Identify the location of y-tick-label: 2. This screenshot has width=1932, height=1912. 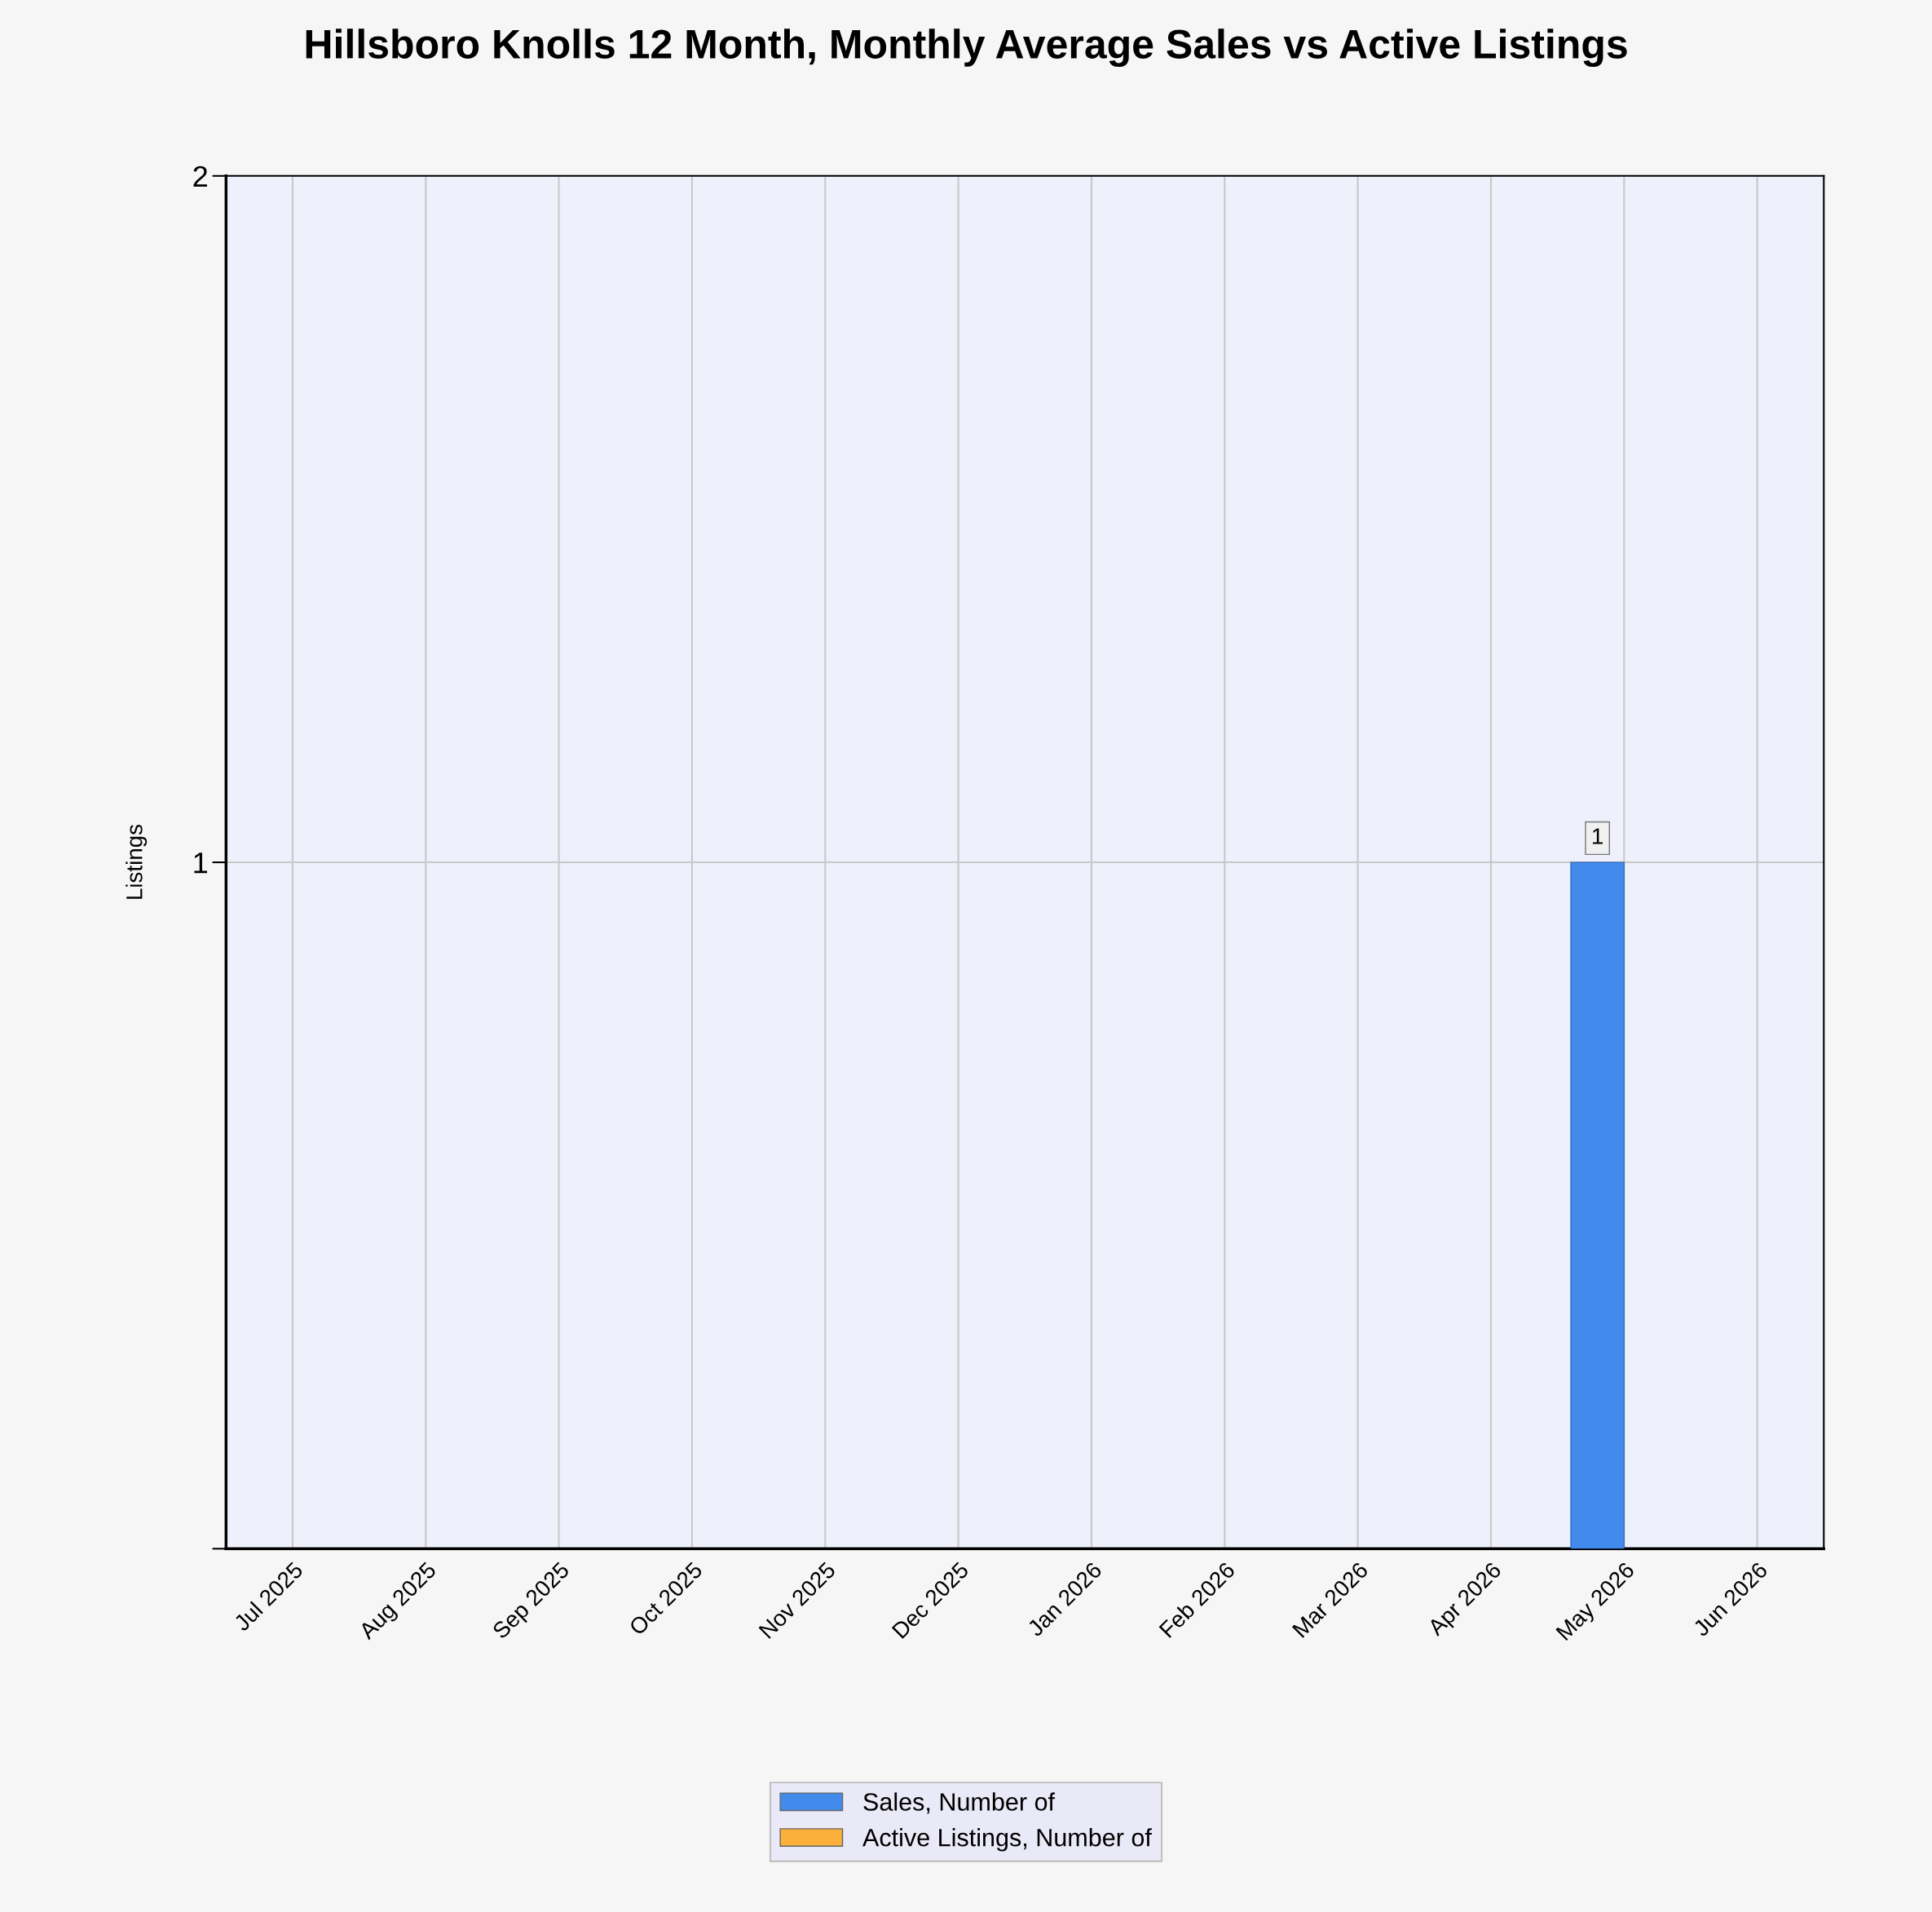
(200, 176).